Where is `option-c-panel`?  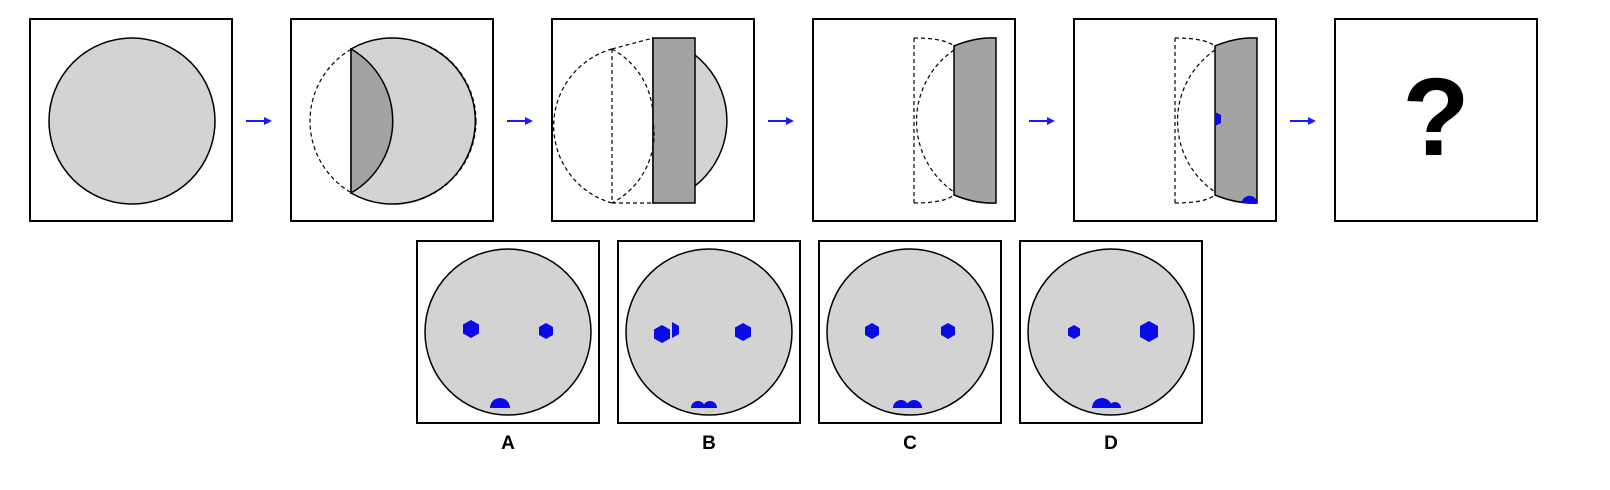
option-c-panel is located at coordinates (910, 332).